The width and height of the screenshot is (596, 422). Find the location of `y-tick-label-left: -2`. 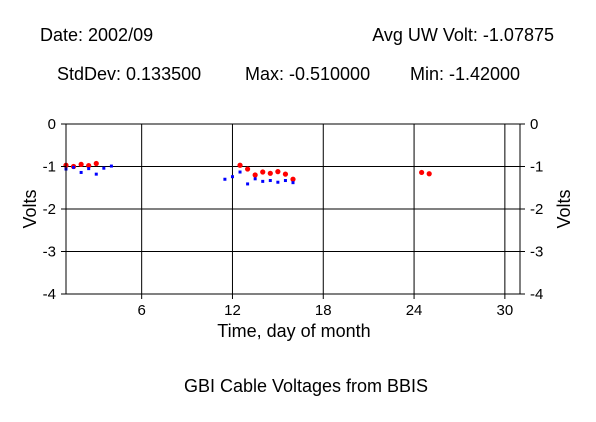

y-tick-label-left: -2 is located at coordinates (49, 209).